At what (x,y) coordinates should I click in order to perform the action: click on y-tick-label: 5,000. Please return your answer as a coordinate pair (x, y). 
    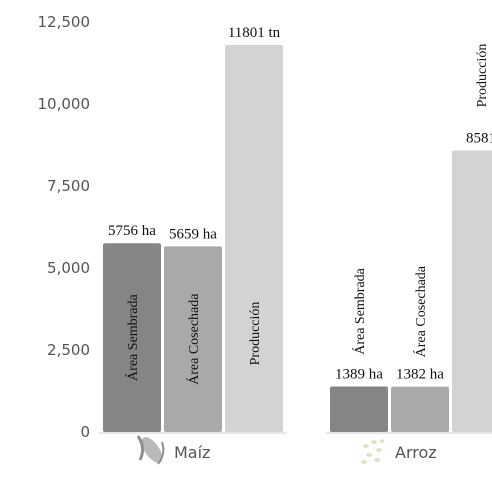
    Looking at the image, I should click on (68, 268).